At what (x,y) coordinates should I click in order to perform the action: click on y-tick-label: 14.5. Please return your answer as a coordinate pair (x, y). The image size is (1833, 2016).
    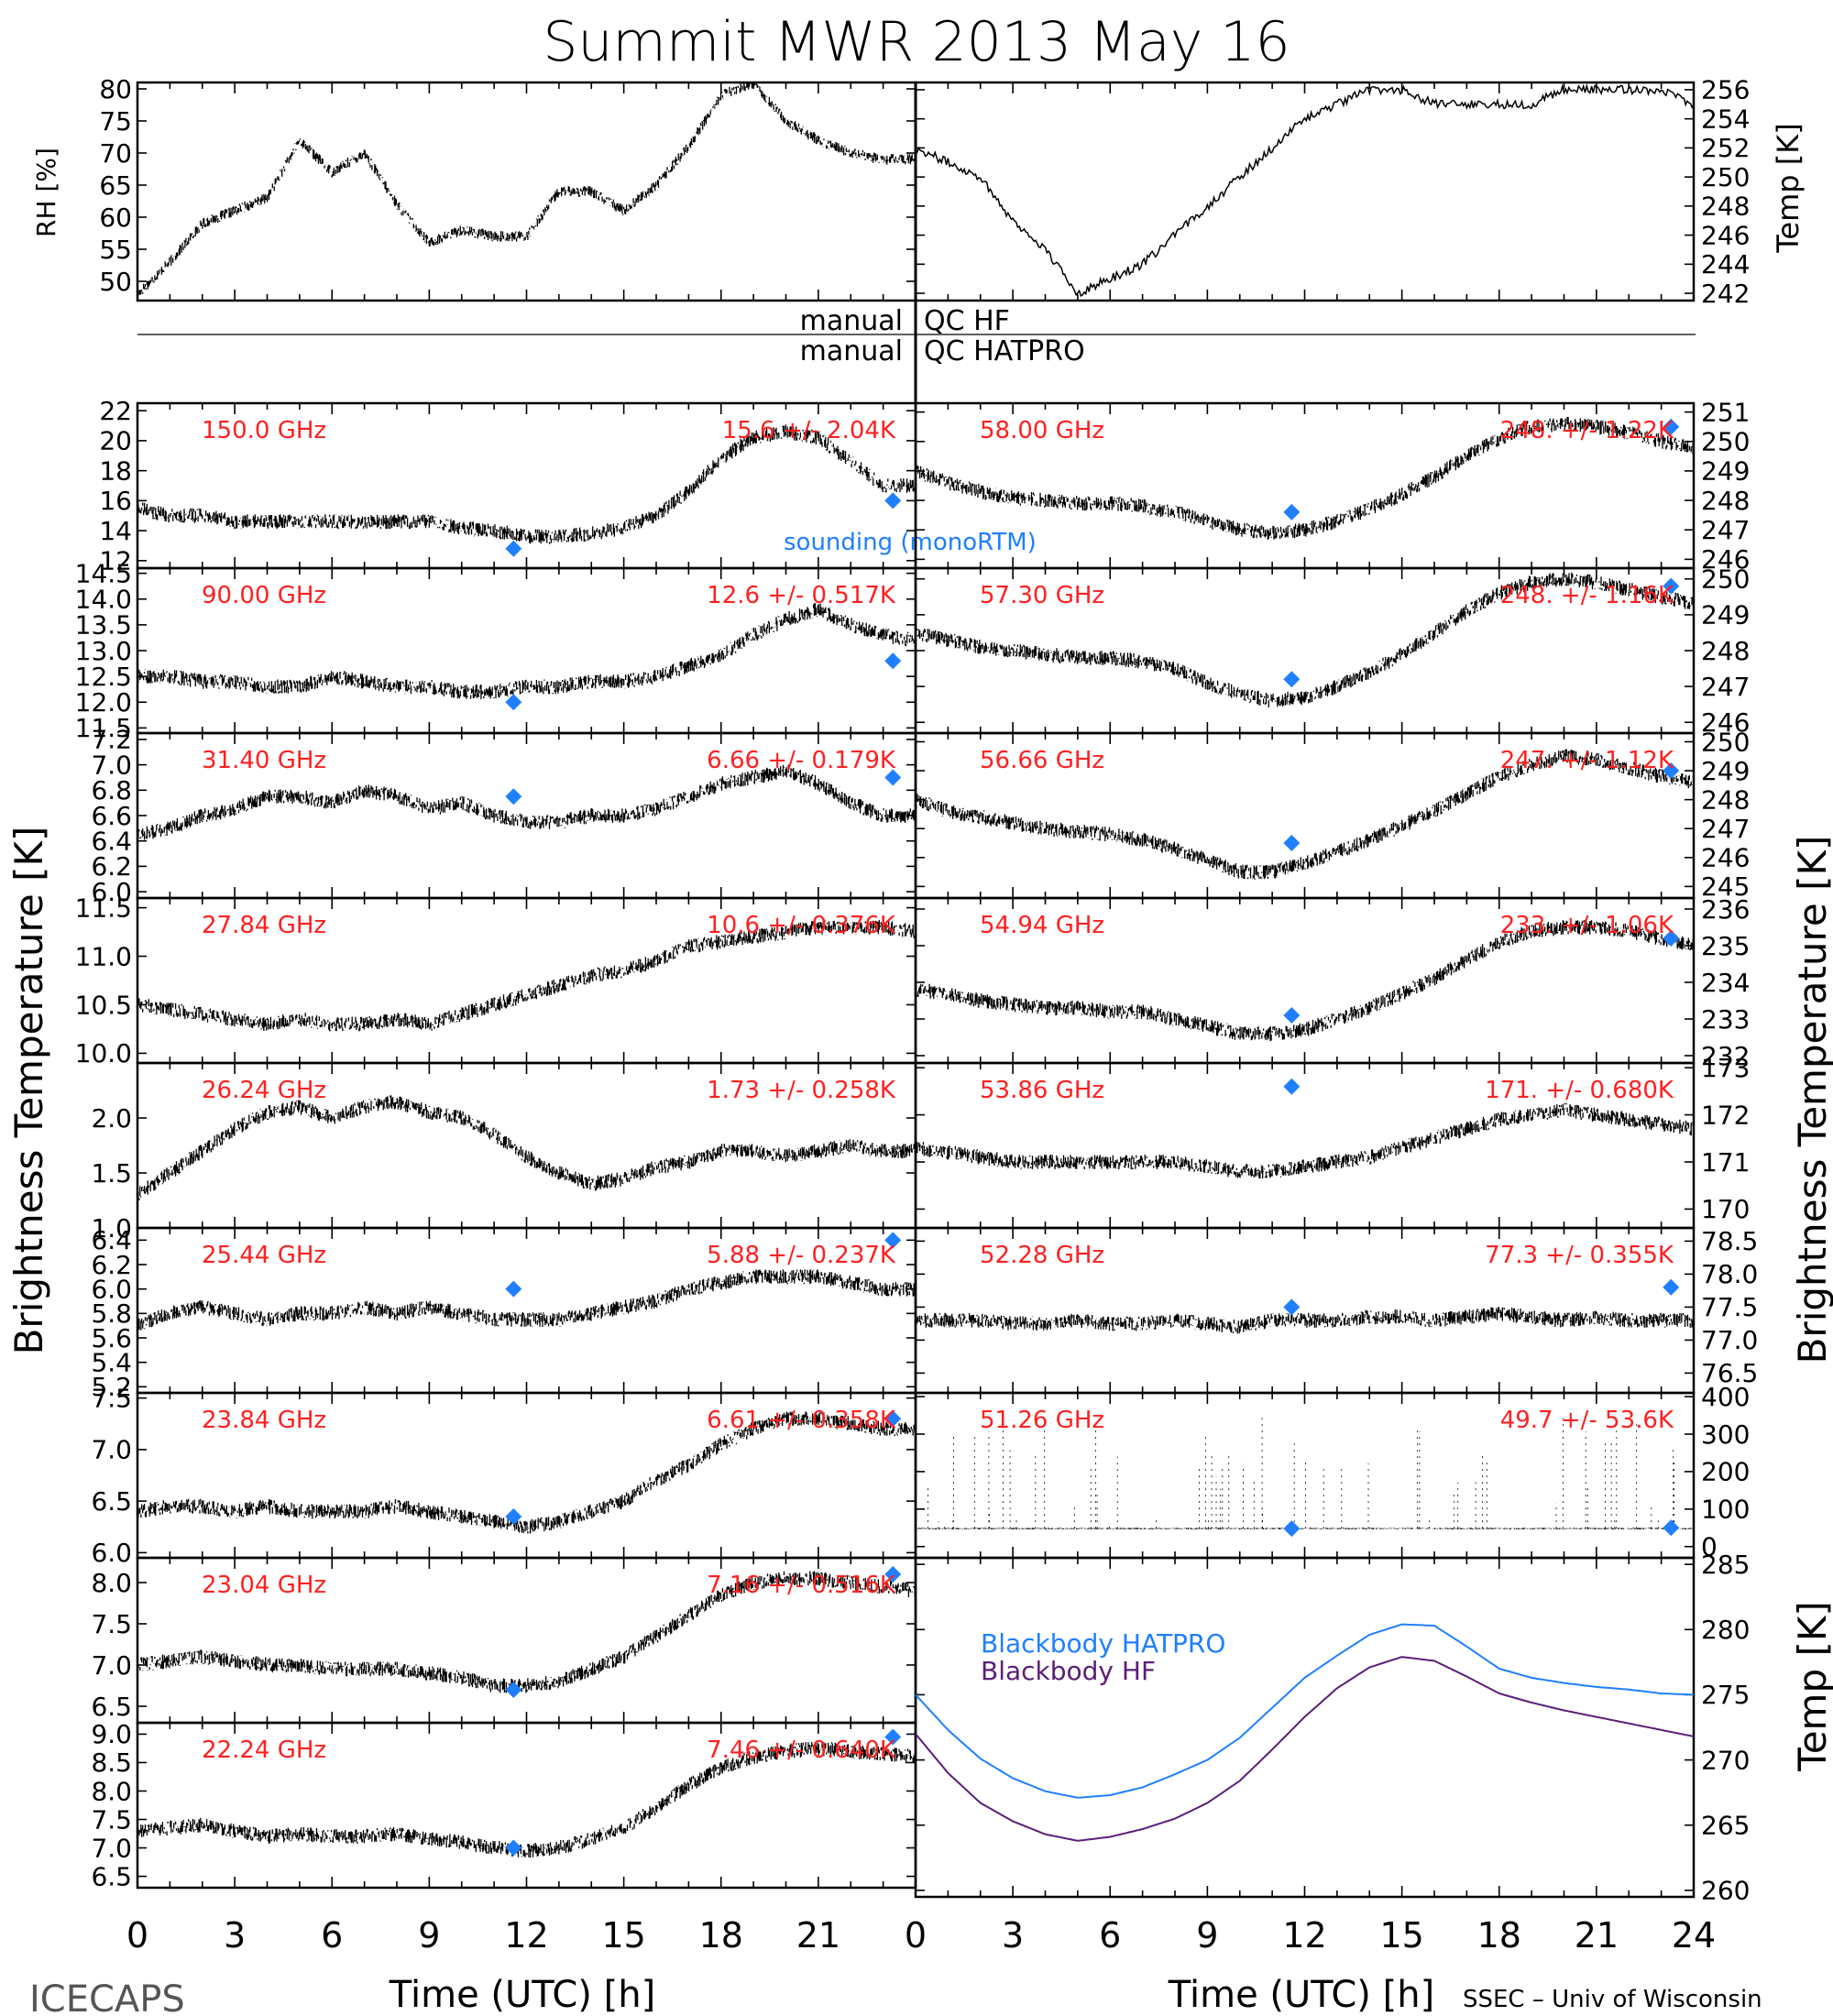
    Looking at the image, I should click on (103, 573).